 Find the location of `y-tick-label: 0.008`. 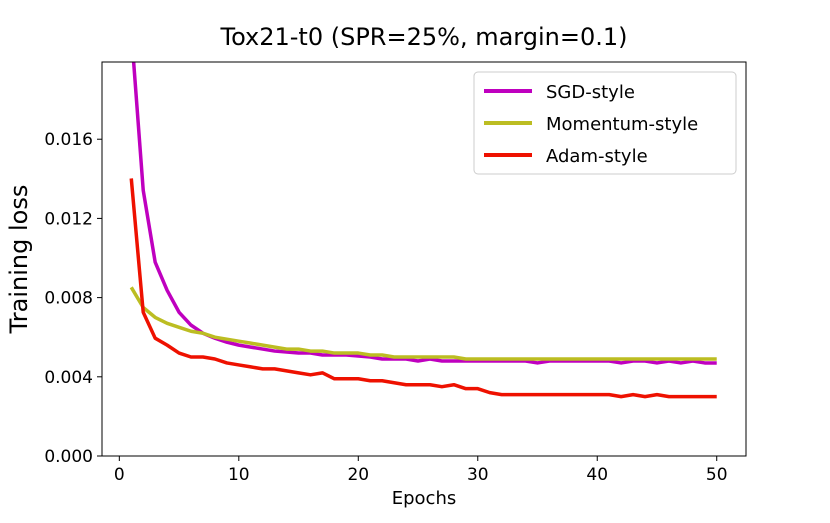

y-tick-label: 0.008 is located at coordinates (68, 299).